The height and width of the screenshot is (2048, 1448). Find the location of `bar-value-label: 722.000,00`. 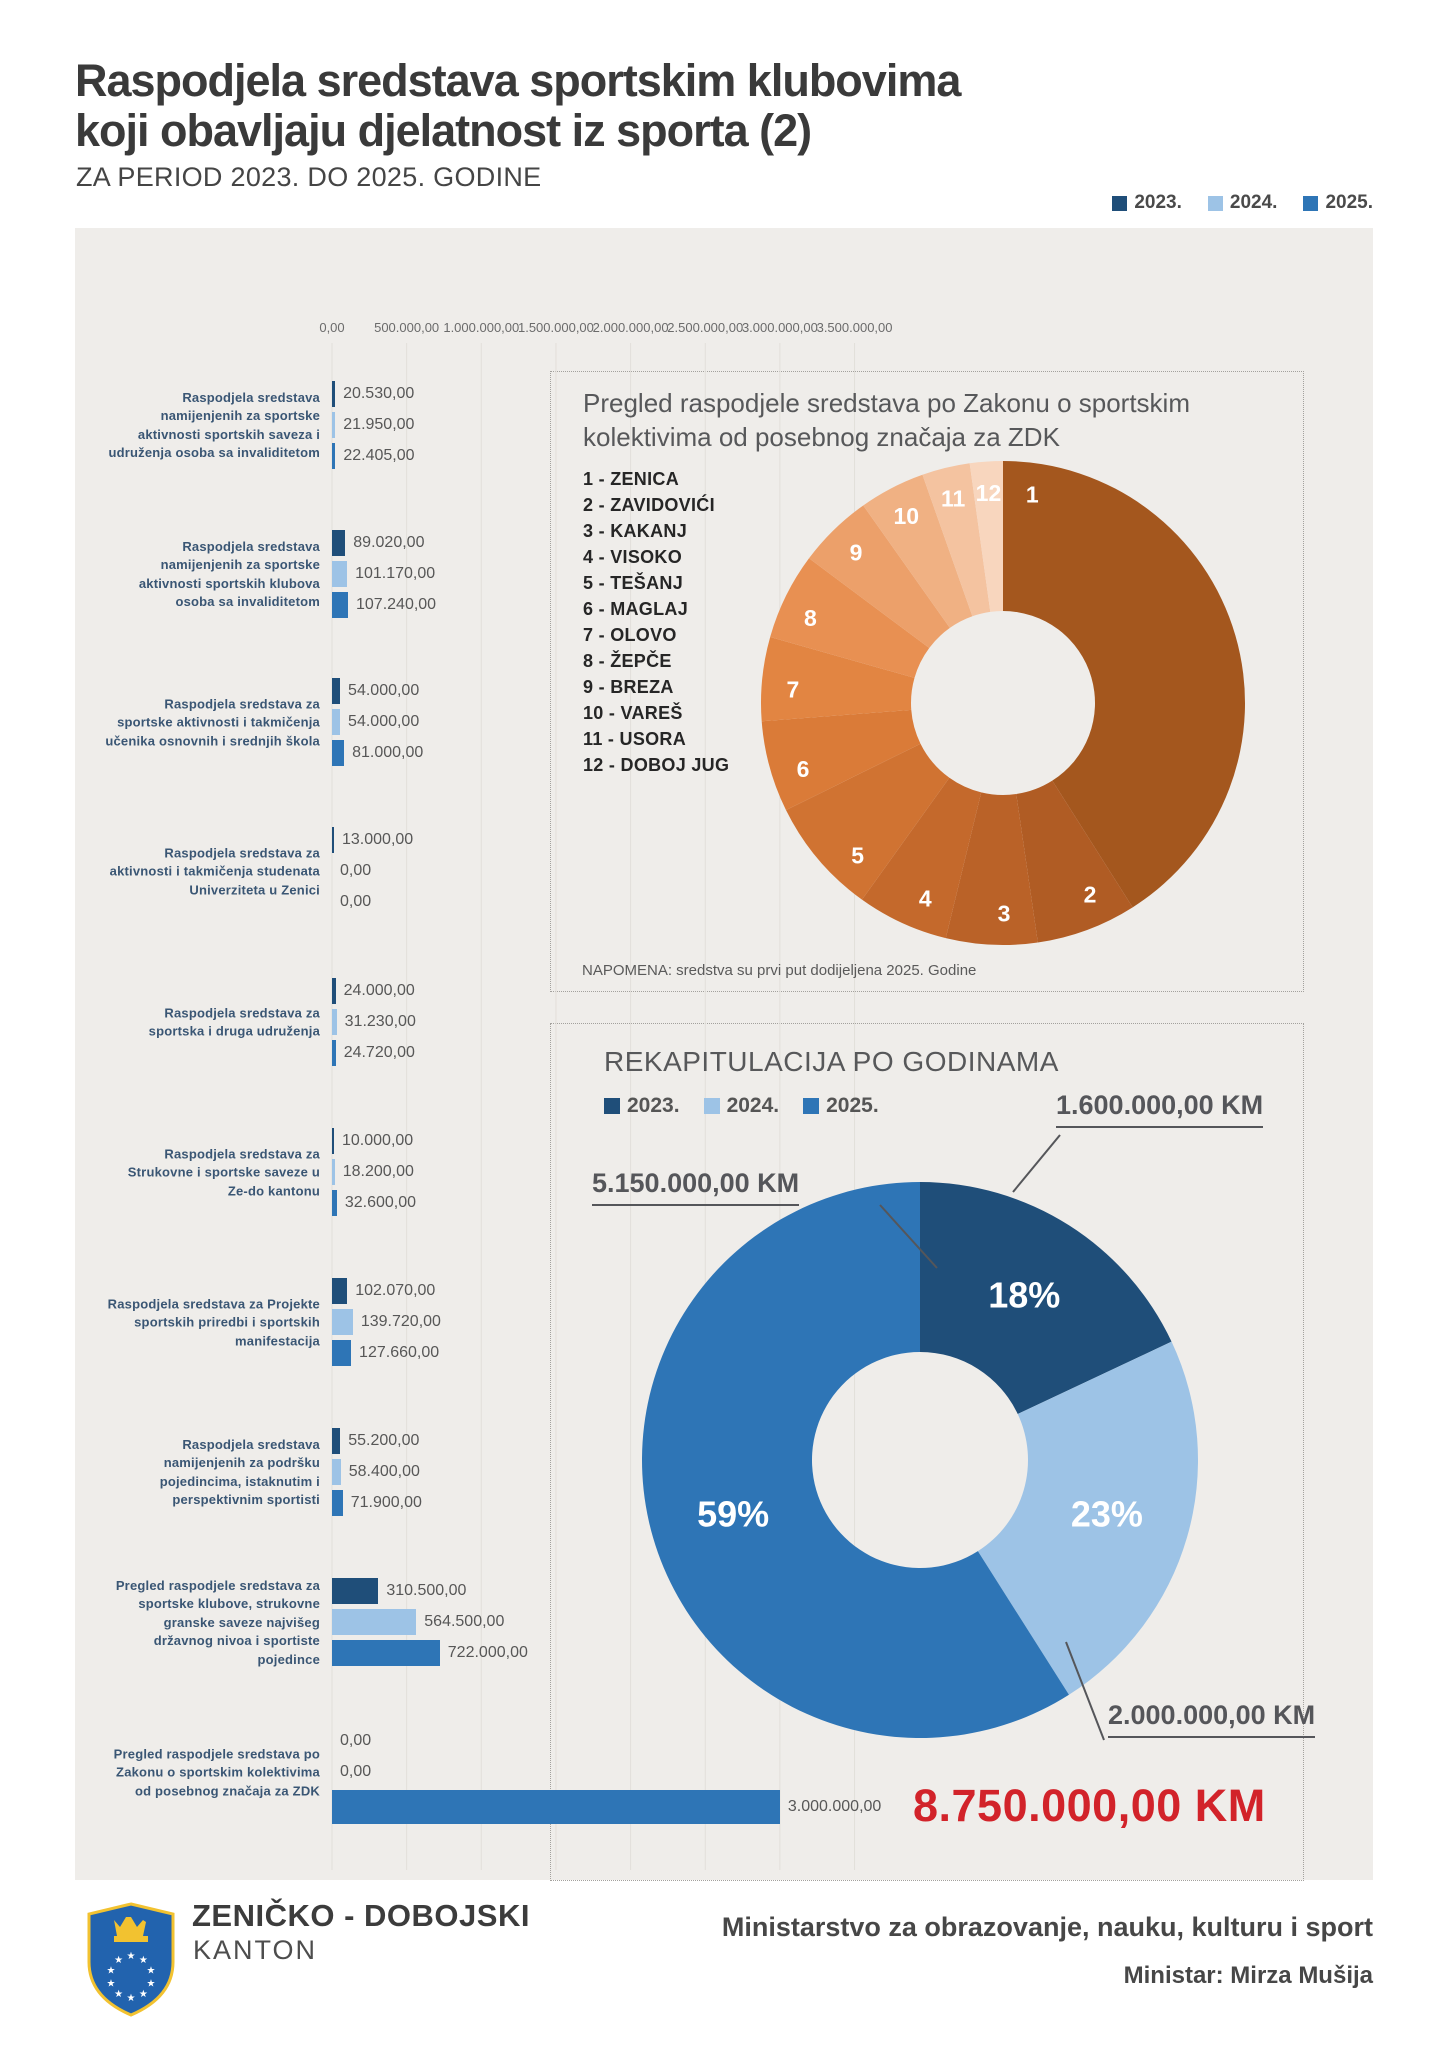

bar-value-label: 722.000,00 is located at coordinates (487, 1652).